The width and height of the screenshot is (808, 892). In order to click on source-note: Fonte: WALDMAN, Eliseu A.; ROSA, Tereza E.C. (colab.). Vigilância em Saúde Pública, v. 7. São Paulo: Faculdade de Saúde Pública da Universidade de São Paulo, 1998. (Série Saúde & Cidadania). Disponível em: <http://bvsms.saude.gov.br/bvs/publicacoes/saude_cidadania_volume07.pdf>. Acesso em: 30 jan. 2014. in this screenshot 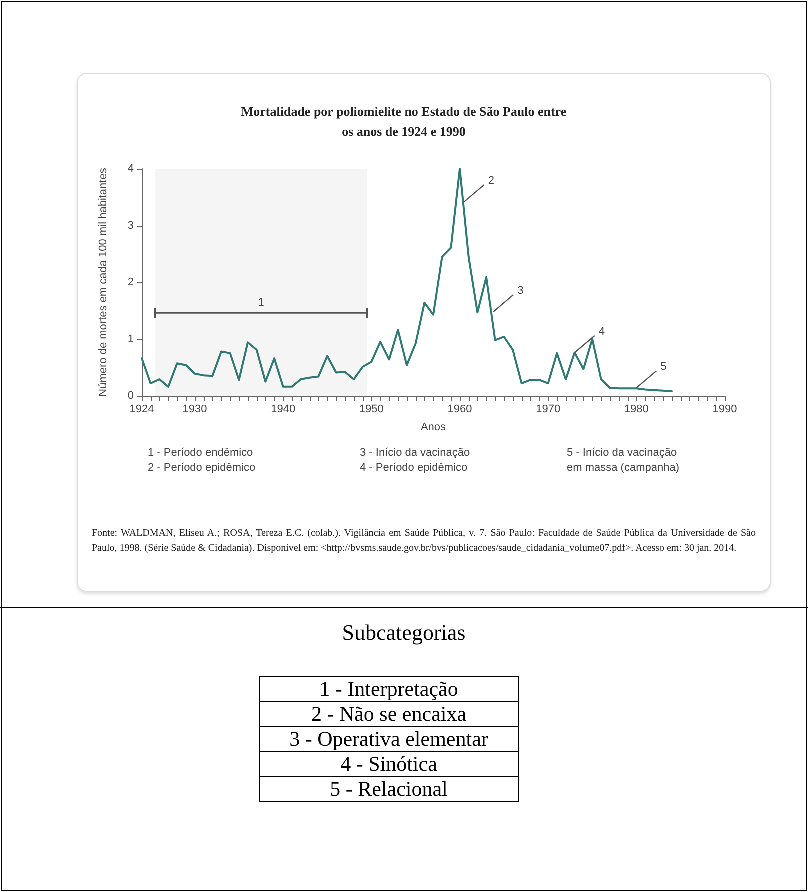, I will do `click(424, 541)`.